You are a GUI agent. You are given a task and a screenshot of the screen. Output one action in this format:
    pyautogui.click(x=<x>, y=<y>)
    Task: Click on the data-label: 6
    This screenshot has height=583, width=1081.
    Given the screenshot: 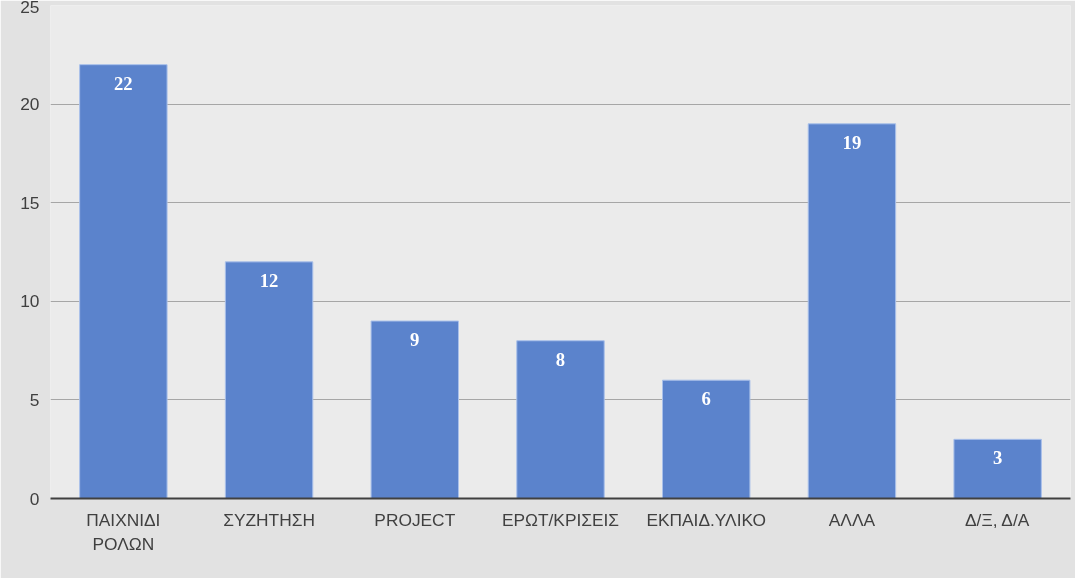 What is the action you would take?
    pyautogui.click(x=706, y=399)
    